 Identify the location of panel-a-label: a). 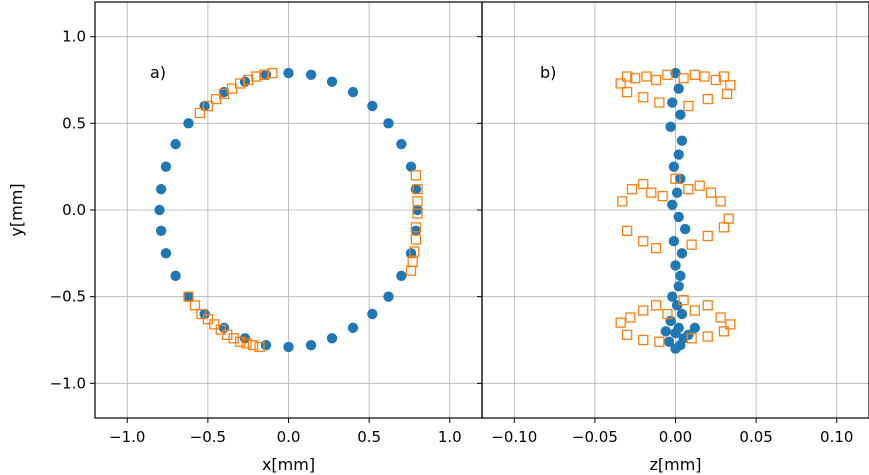
(158, 72).